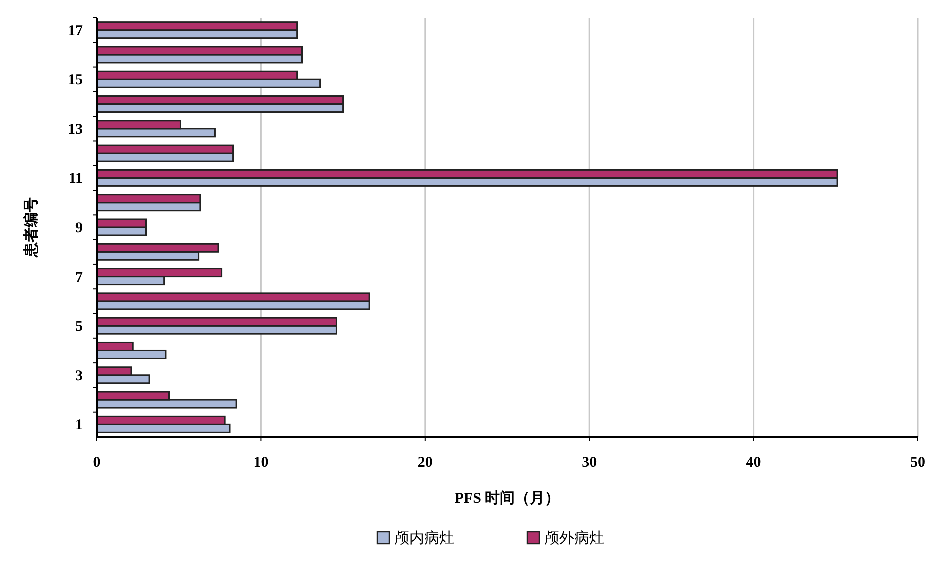 The width and height of the screenshot is (927, 562). I want to click on y-tick-label: 5, so click(79, 327).